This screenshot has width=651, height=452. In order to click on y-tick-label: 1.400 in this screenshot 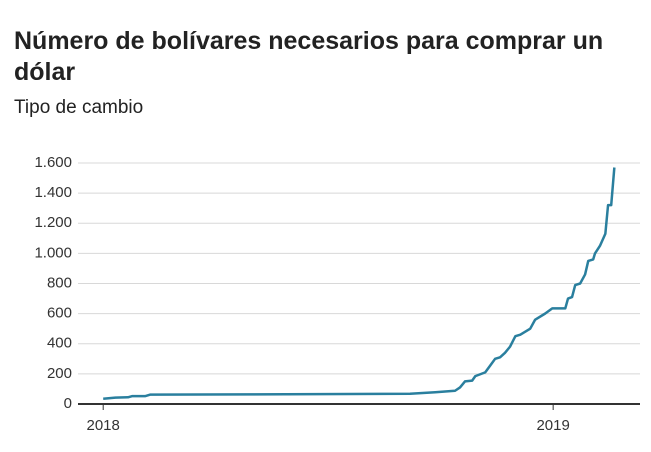, I will do `click(53, 192)`.